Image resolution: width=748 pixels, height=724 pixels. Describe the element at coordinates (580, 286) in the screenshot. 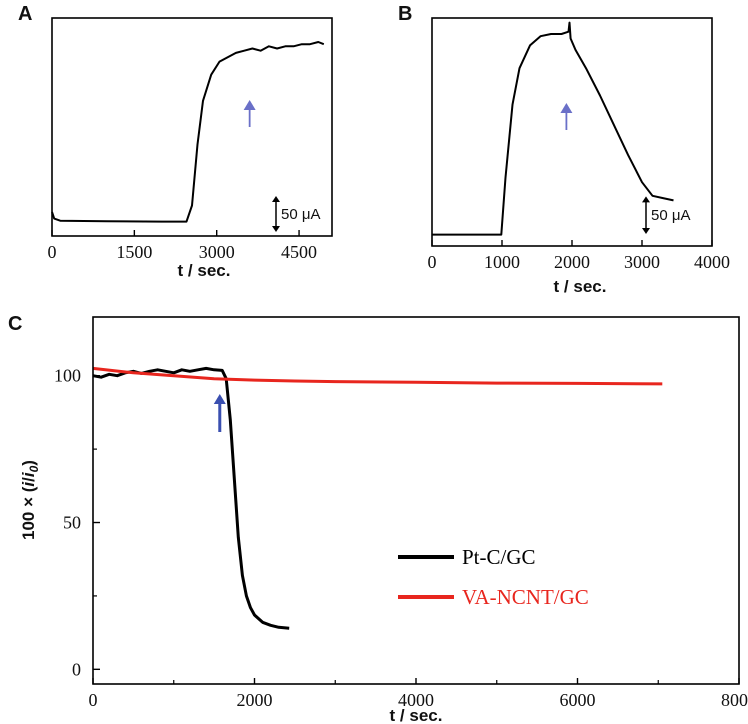

I see `panel-b-x-axis-title: t / sec.` at that location.